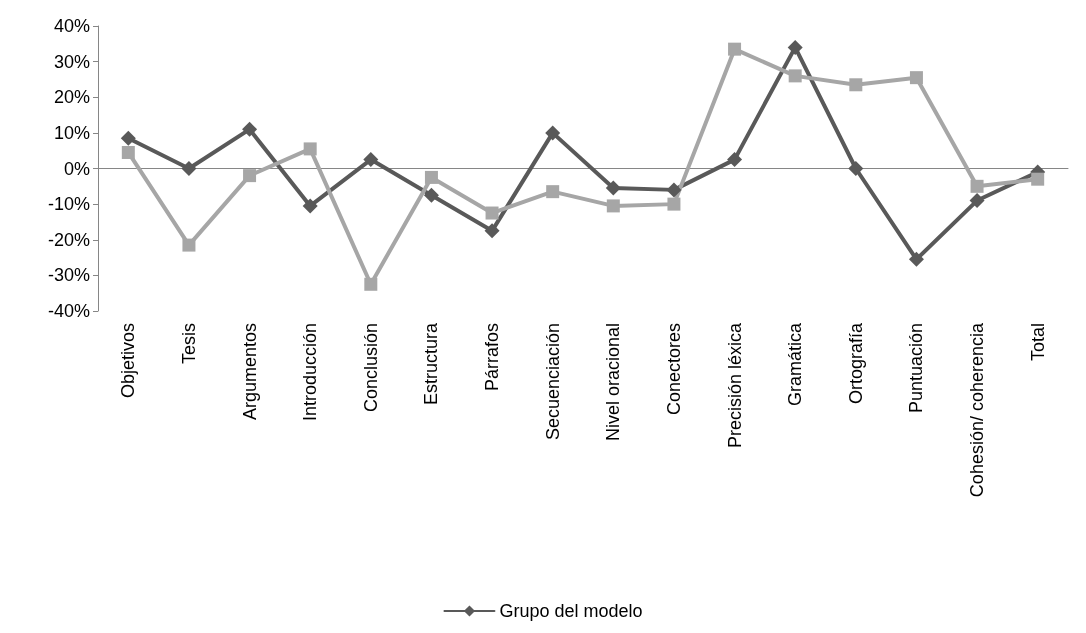 This screenshot has width=1086, height=633. What do you see at coordinates (71, 61) in the screenshot?
I see `y-tick-label: 30%` at bounding box center [71, 61].